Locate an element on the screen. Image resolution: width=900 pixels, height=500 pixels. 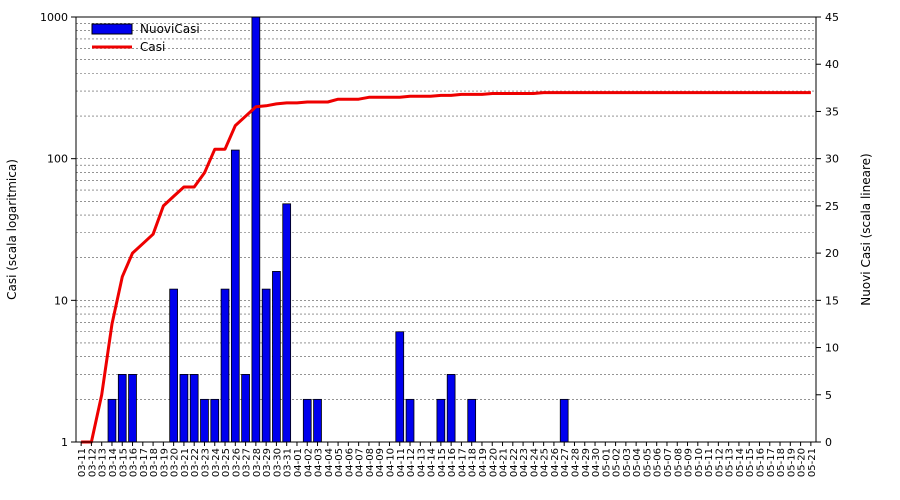
x-tick-label: 04-20 is located at coordinates (493, 462).